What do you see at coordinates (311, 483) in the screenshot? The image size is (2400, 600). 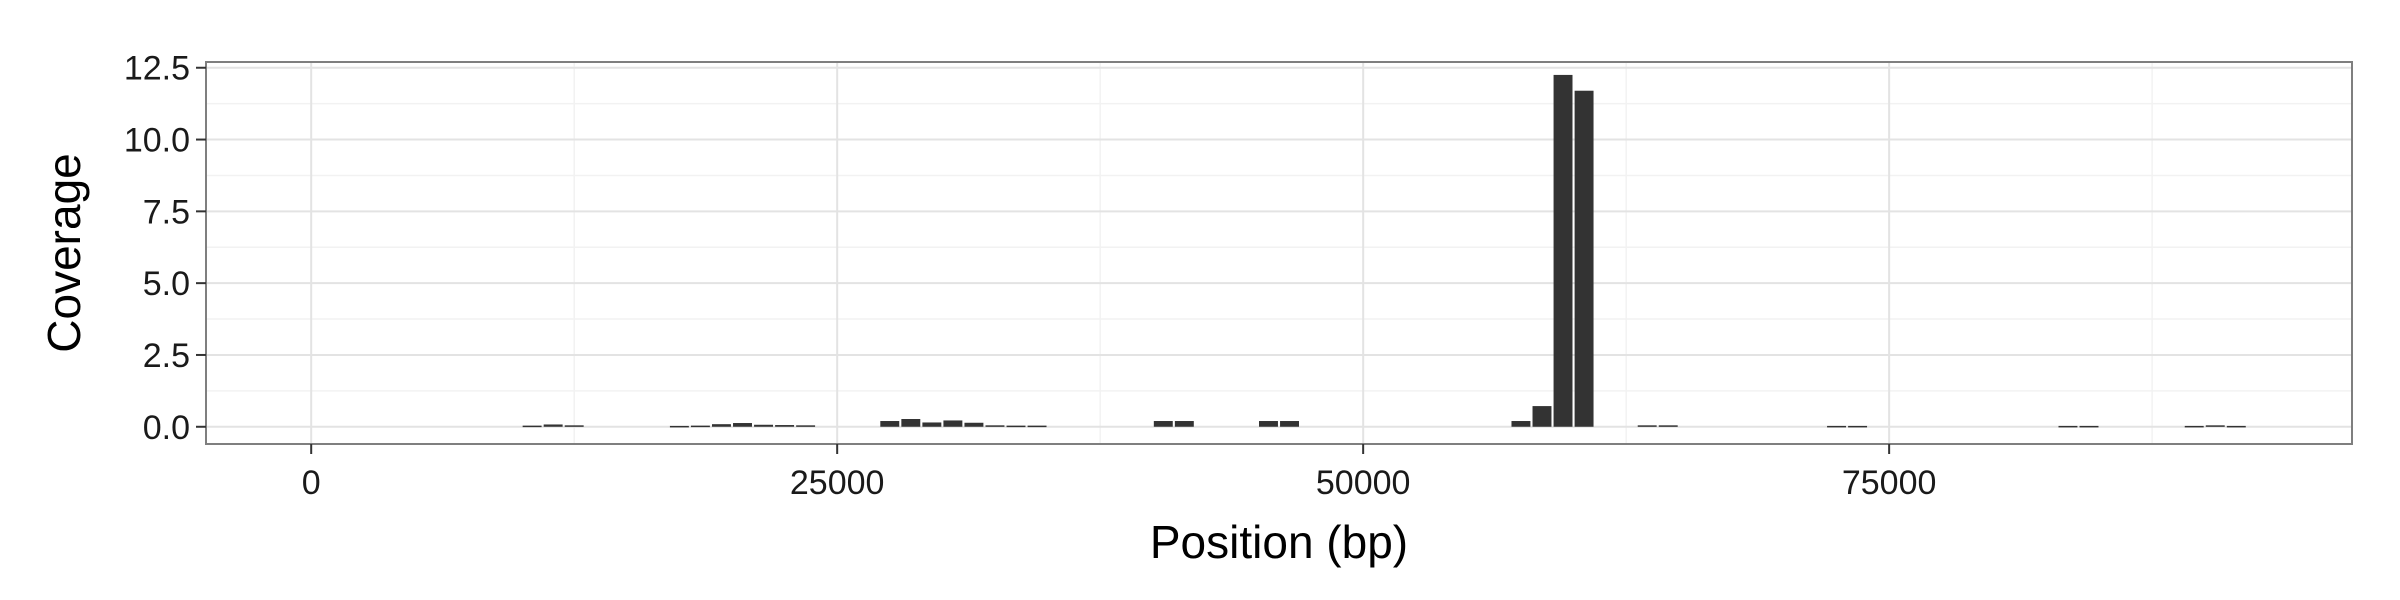 I see `x-tick-label: 0` at bounding box center [311, 483].